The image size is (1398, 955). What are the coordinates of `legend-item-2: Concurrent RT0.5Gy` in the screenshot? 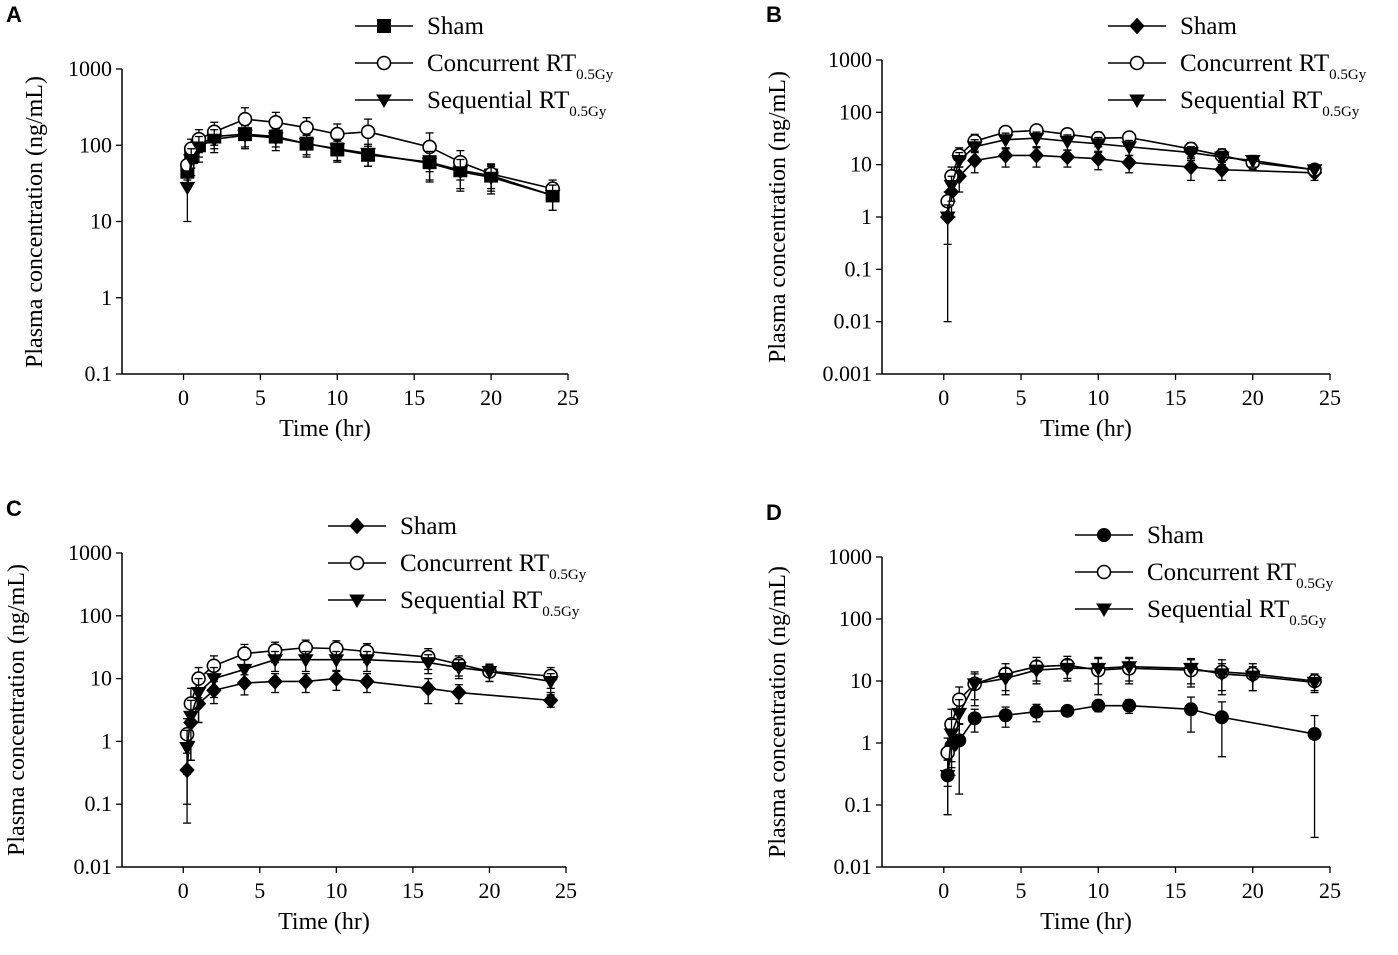 It's located at (1204, 575).